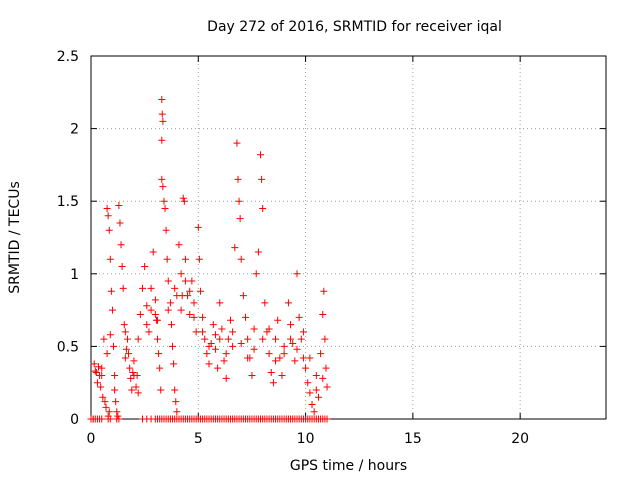  I want to click on y-tick-label: 1.5, so click(68, 202).